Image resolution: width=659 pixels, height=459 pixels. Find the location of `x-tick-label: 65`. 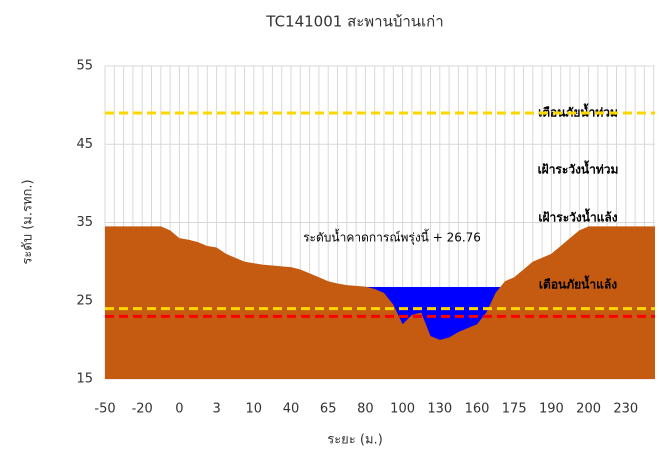

x-tick-label: 65 is located at coordinates (328, 409).